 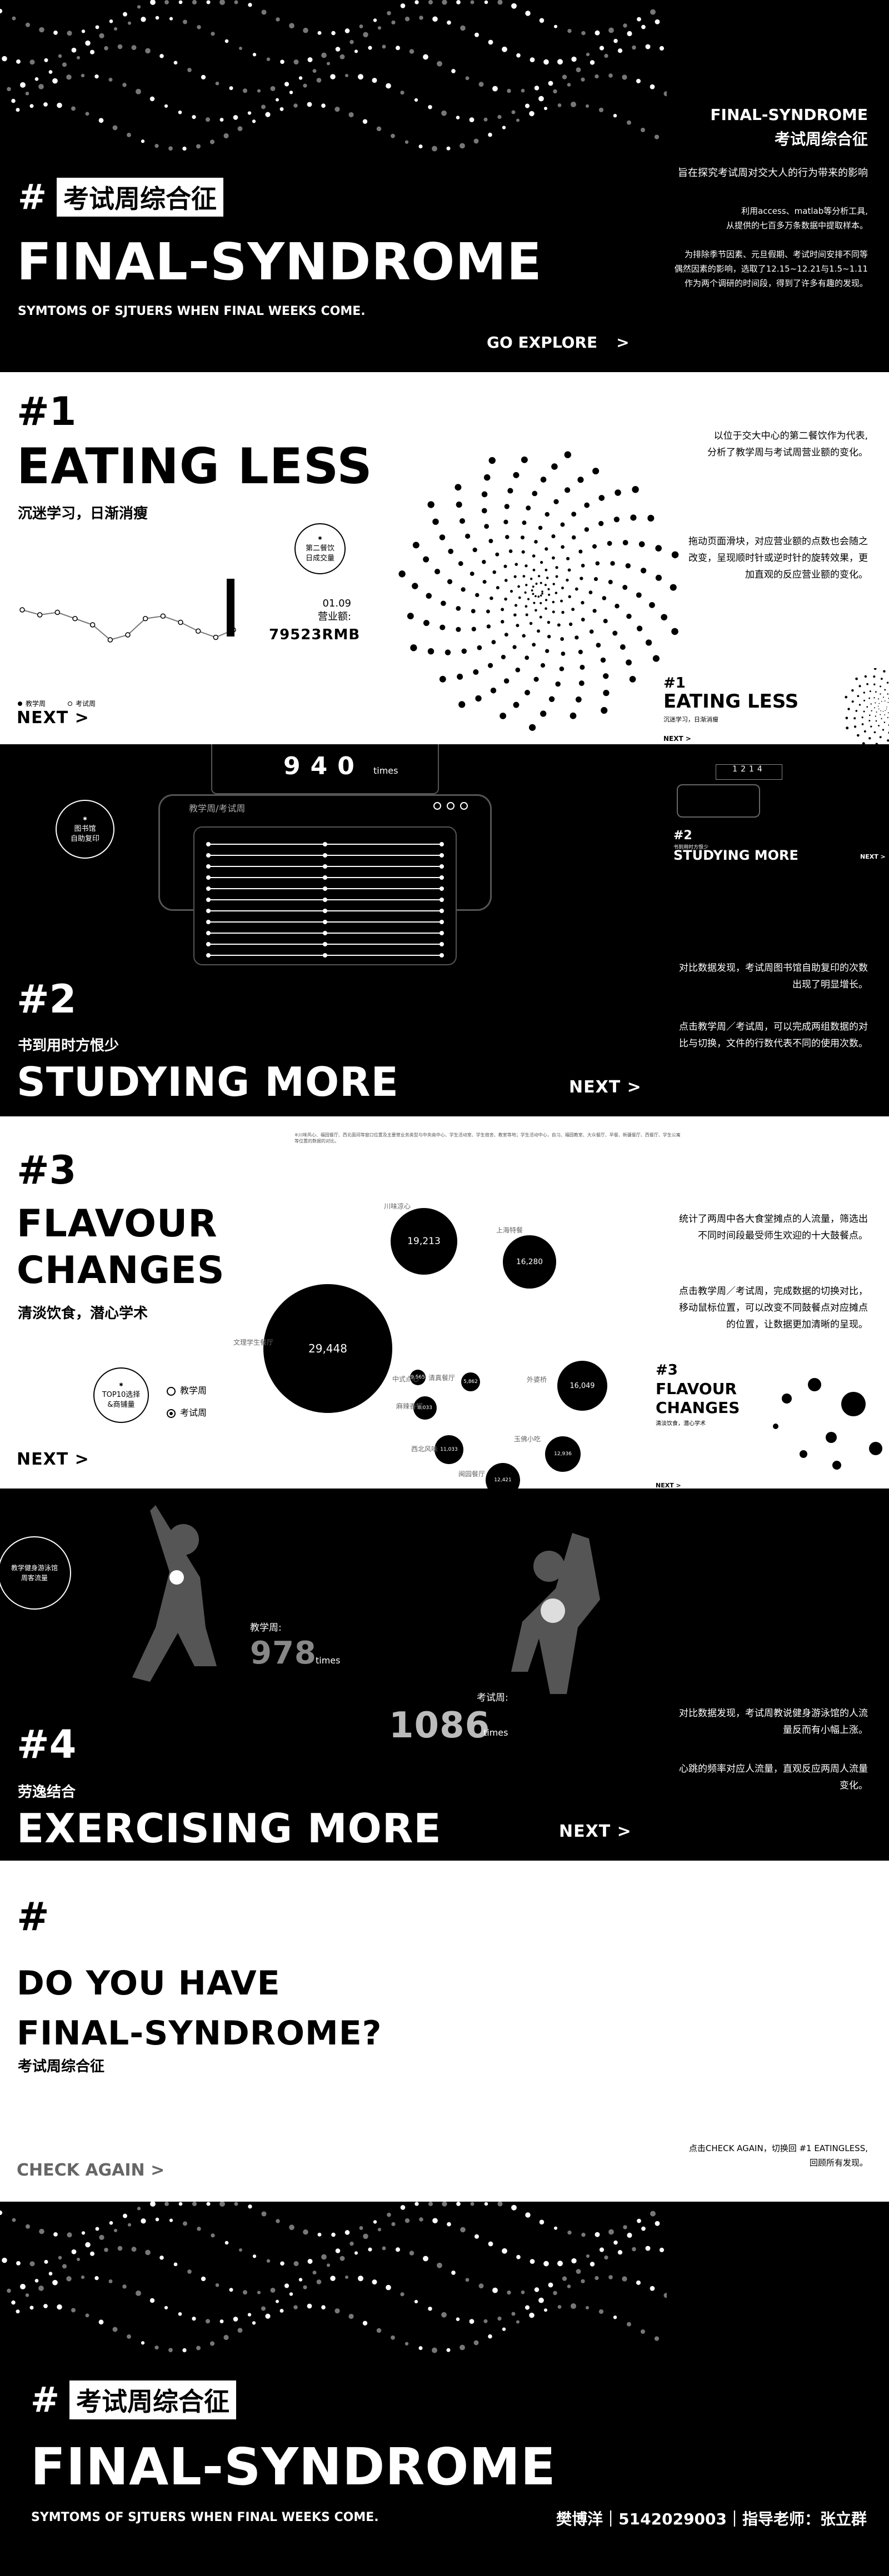 What do you see at coordinates (558, 343) in the screenshot?
I see `go-explore-button: GO EXPLORE >` at bounding box center [558, 343].